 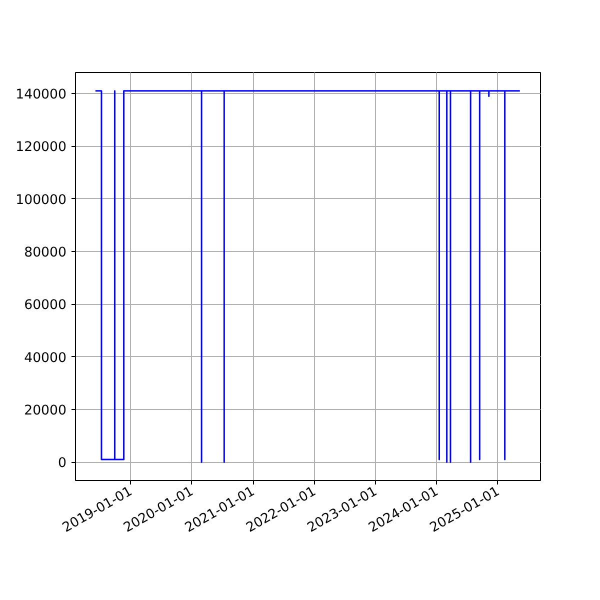 What do you see at coordinates (41, 95) in the screenshot?
I see `y-tick-label: 140000` at bounding box center [41, 95].